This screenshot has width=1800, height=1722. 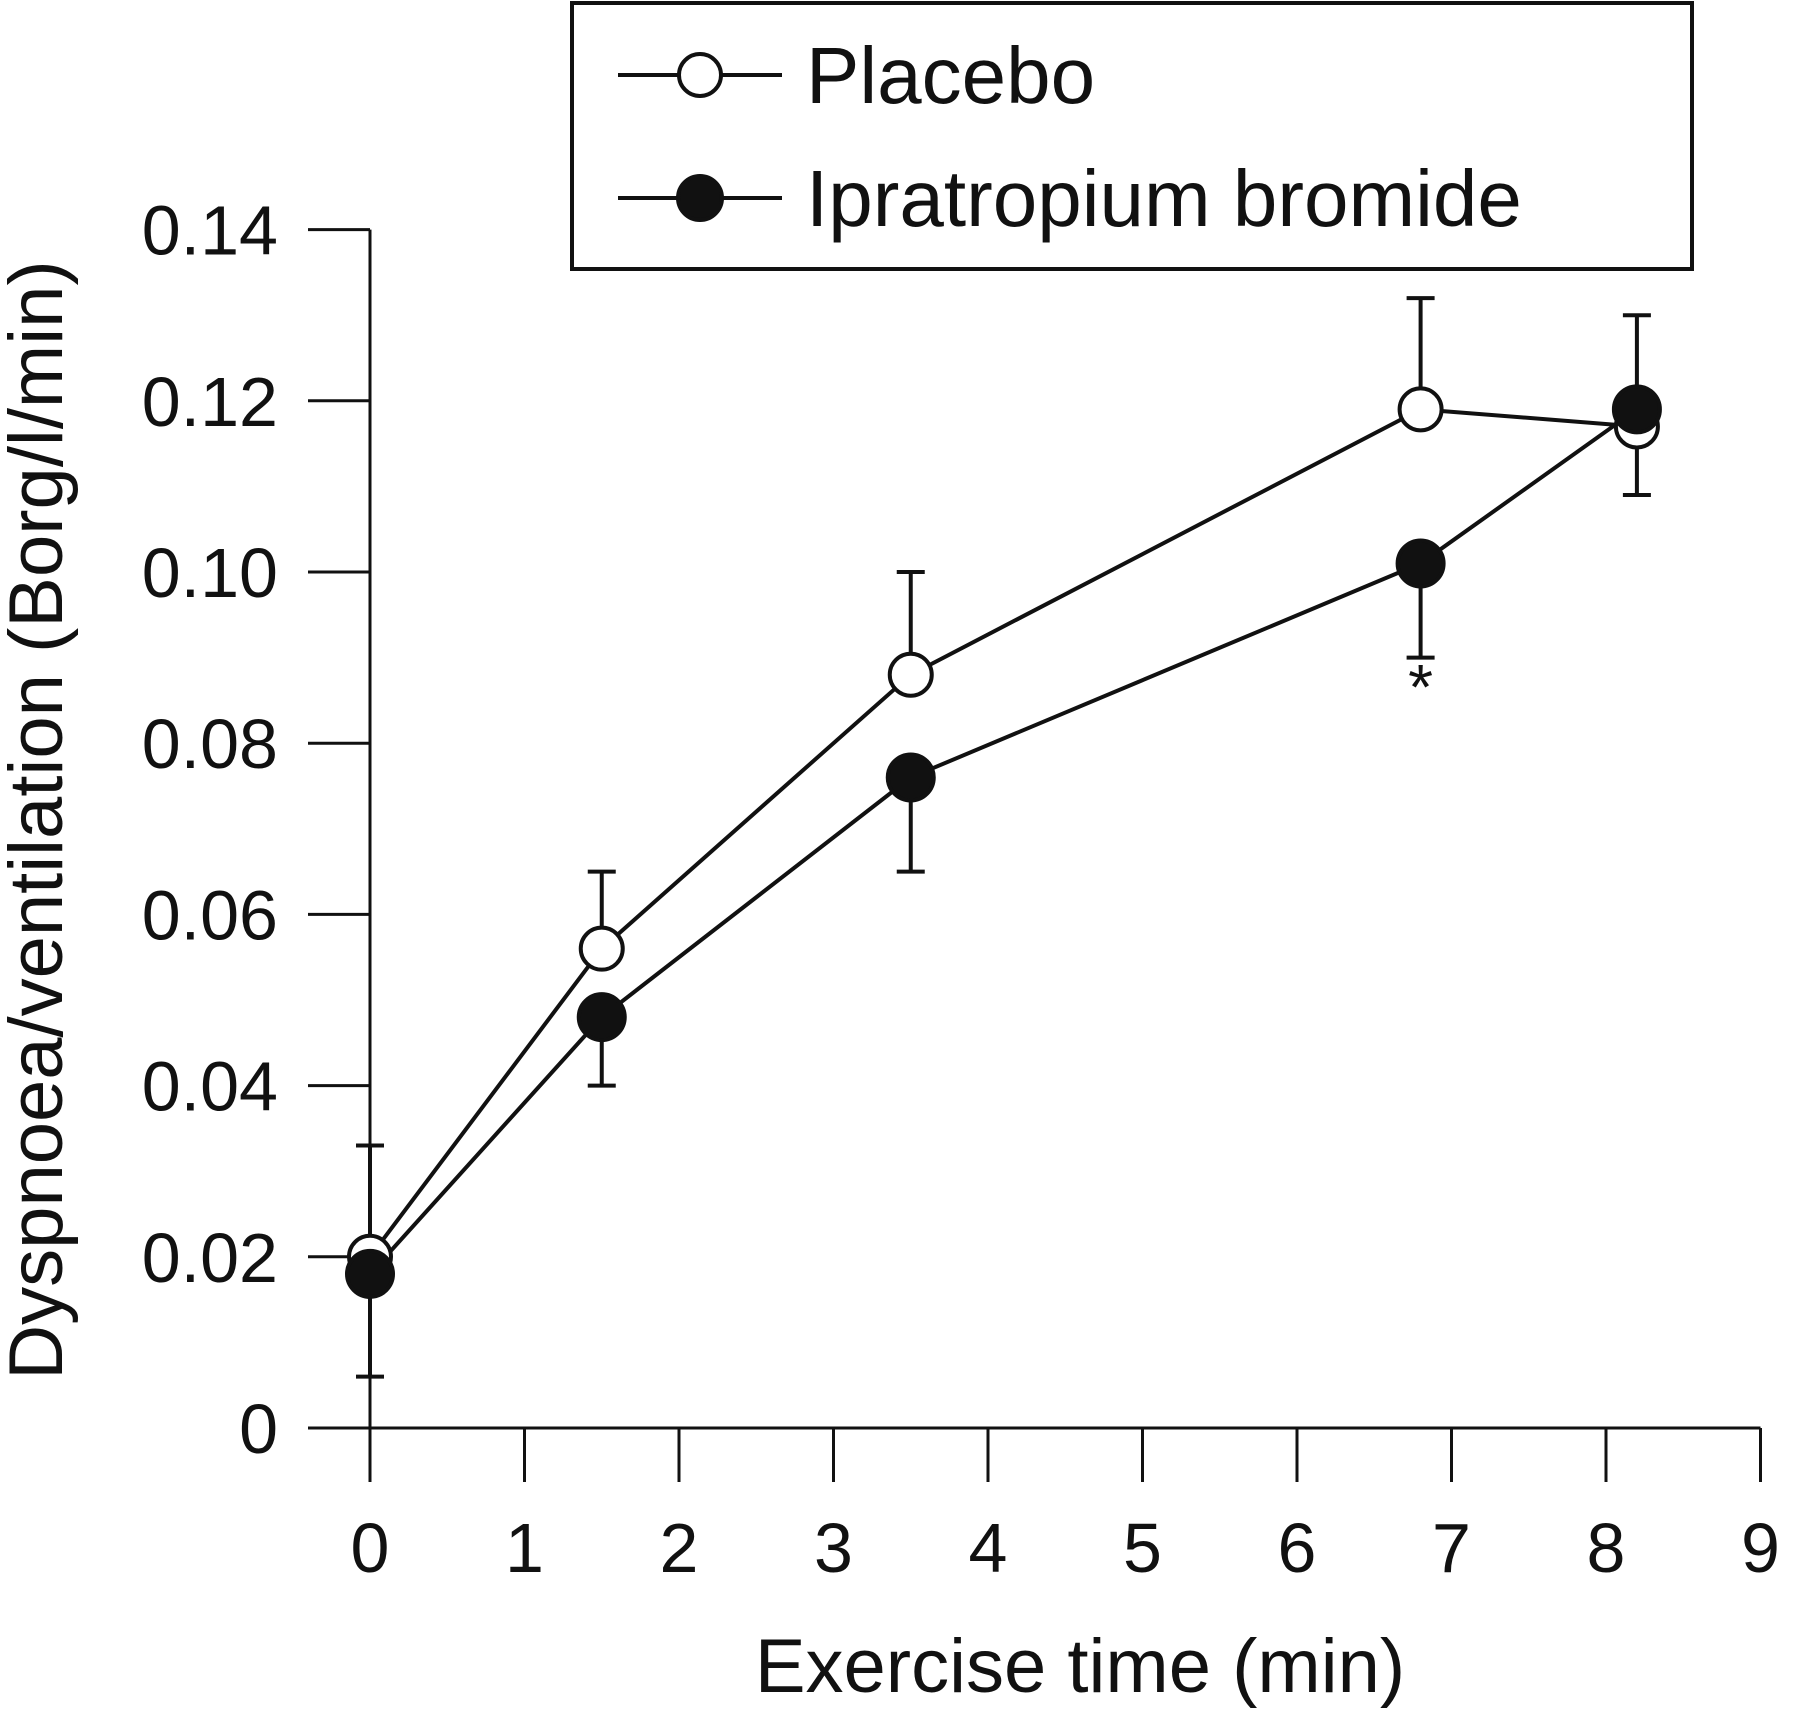 What do you see at coordinates (370, 1548) in the screenshot?
I see `x-tick-label: 0` at bounding box center [370, 1548].